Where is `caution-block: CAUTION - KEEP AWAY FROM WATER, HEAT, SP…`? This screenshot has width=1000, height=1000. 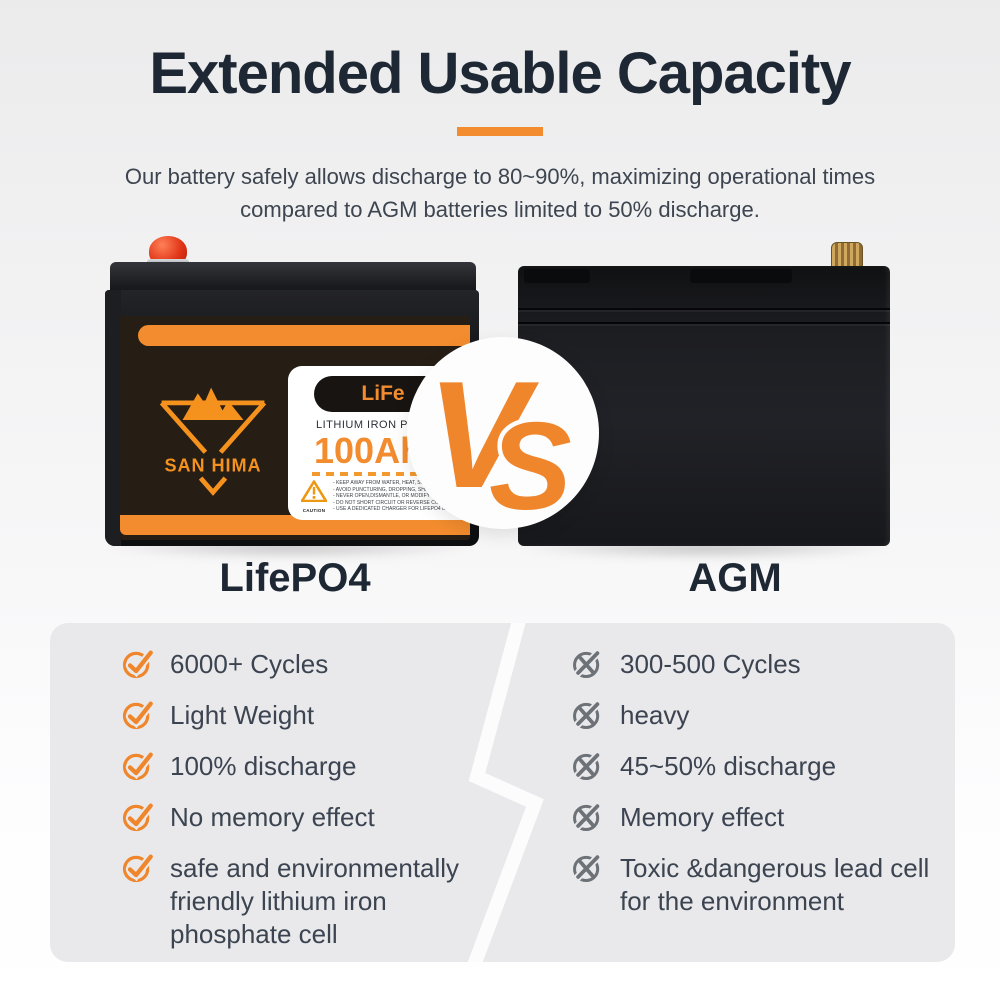 caution-block: CAUTION - KEEP AWAY FROM WATER, HEAT, SP… is located at coordinates (388, 496).